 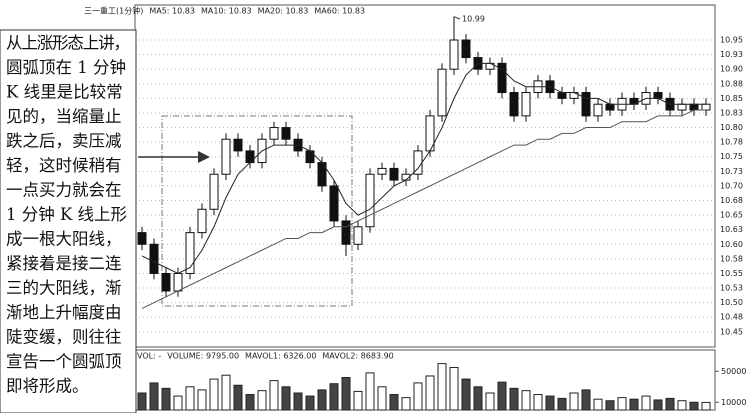 What do you see at coordinates (149, 356) in the screenshot?
I see `volume-header-text: VOL: -` at bounding box center [149, 356].